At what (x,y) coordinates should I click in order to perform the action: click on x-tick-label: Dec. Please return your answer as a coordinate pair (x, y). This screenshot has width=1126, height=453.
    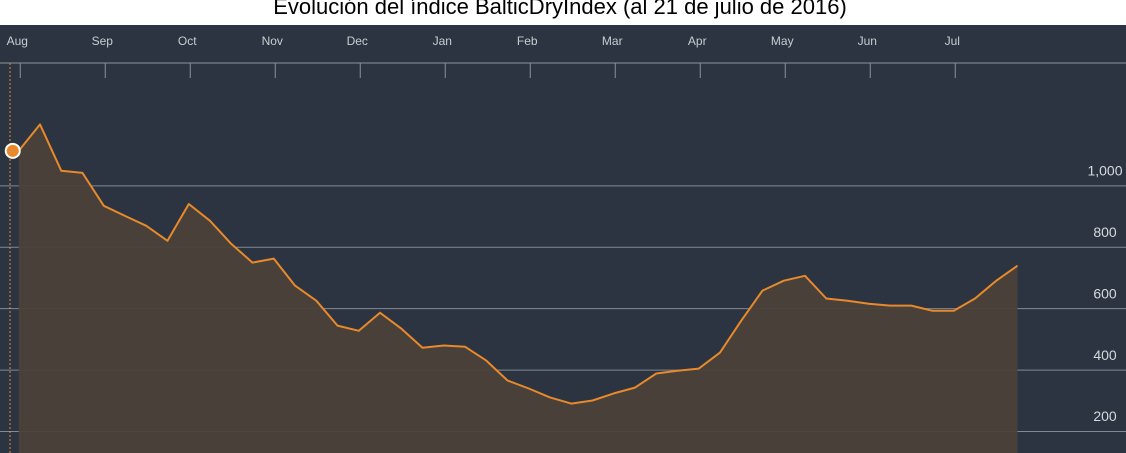
    Looking at the image, I should click on (357, 41).